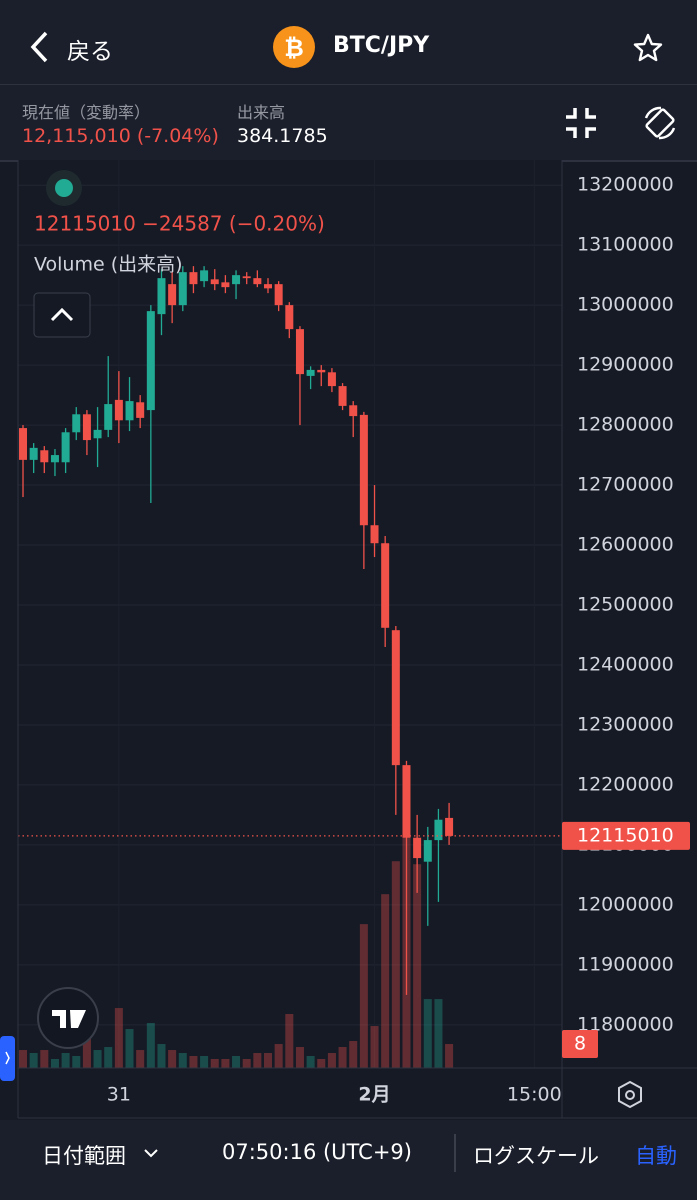 The width and height of the screenshot is (697, 1200). I want to click on price-label: 現在値（変動率）, so click(86, 112).